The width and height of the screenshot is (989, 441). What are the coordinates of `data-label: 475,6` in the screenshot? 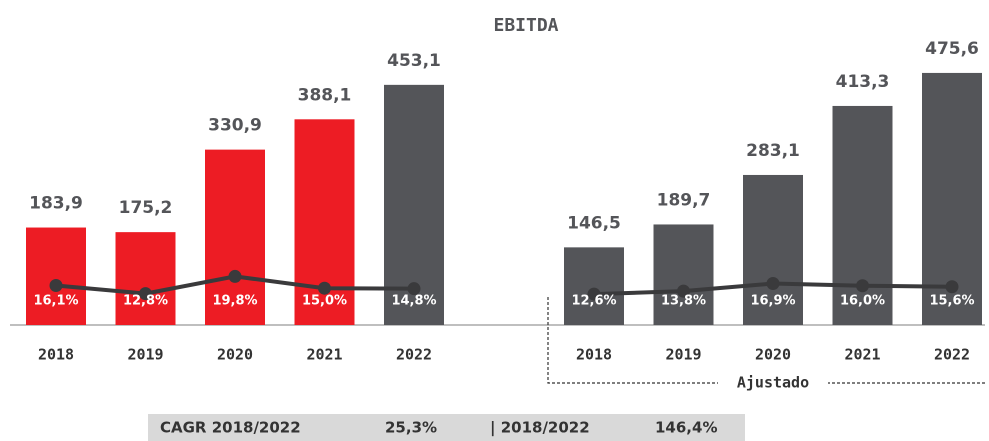 It's located at (952, 49).